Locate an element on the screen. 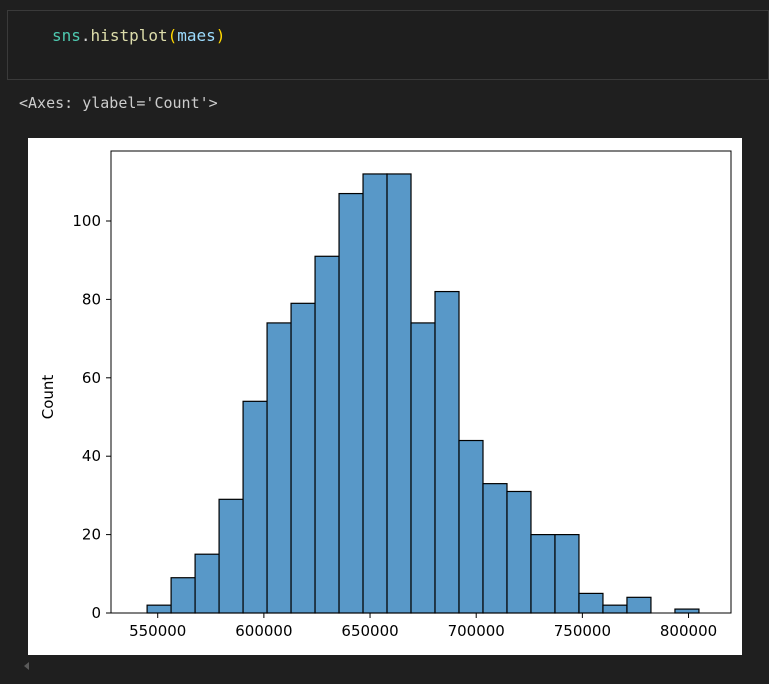 This screenshot has width=769, height=684. x-tick-label: 600000 is located at coordinates (263, 631).